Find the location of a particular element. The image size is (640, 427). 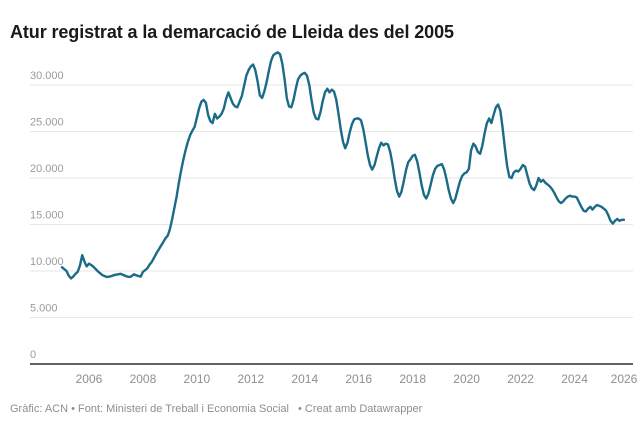

x-axis-label: 2006 is located at coordinates (89, 379).